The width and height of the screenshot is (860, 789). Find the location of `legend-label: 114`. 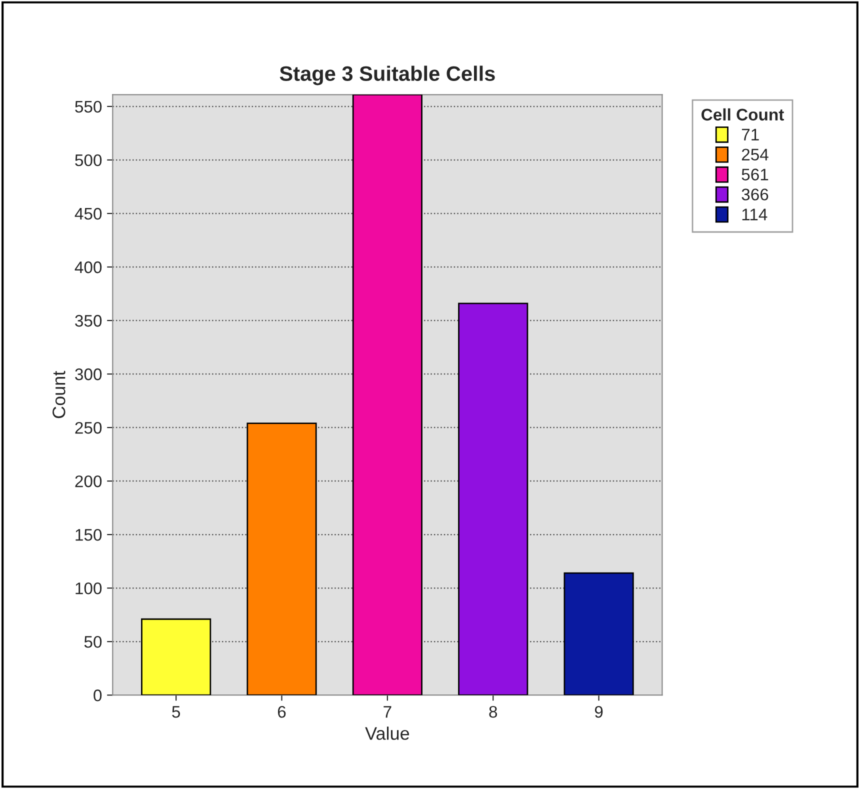

legend-label: 114 is located at coordinates (755, 214).